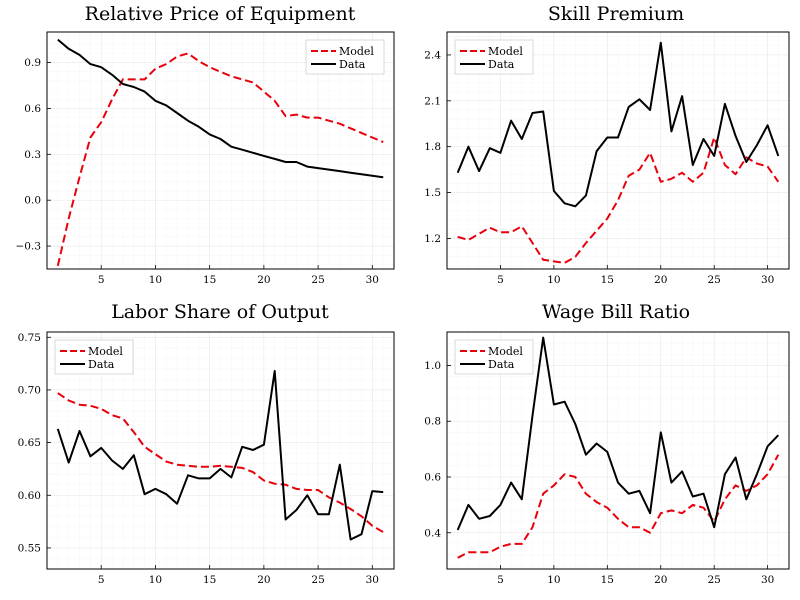 The image size is (800, 600). I want to click on chart-title: Labor Share of Output, so click(220, 312).